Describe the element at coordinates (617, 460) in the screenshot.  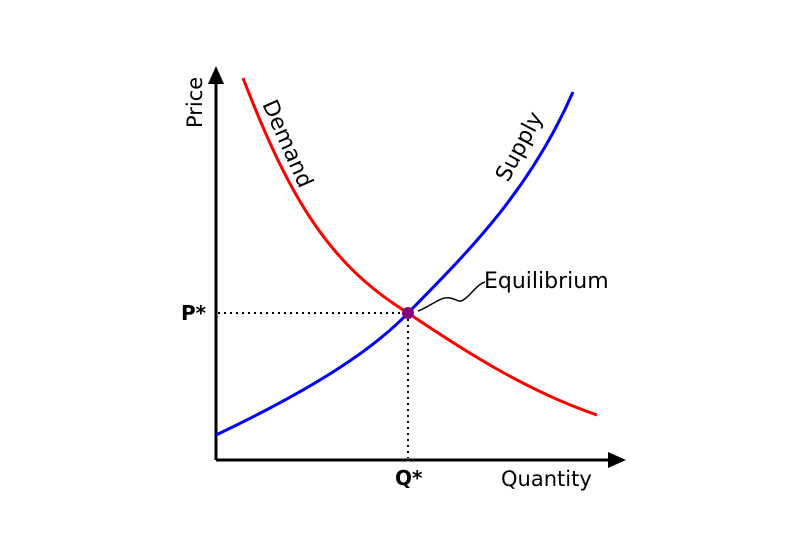
I see `x-axis-arrowhead` at that location.